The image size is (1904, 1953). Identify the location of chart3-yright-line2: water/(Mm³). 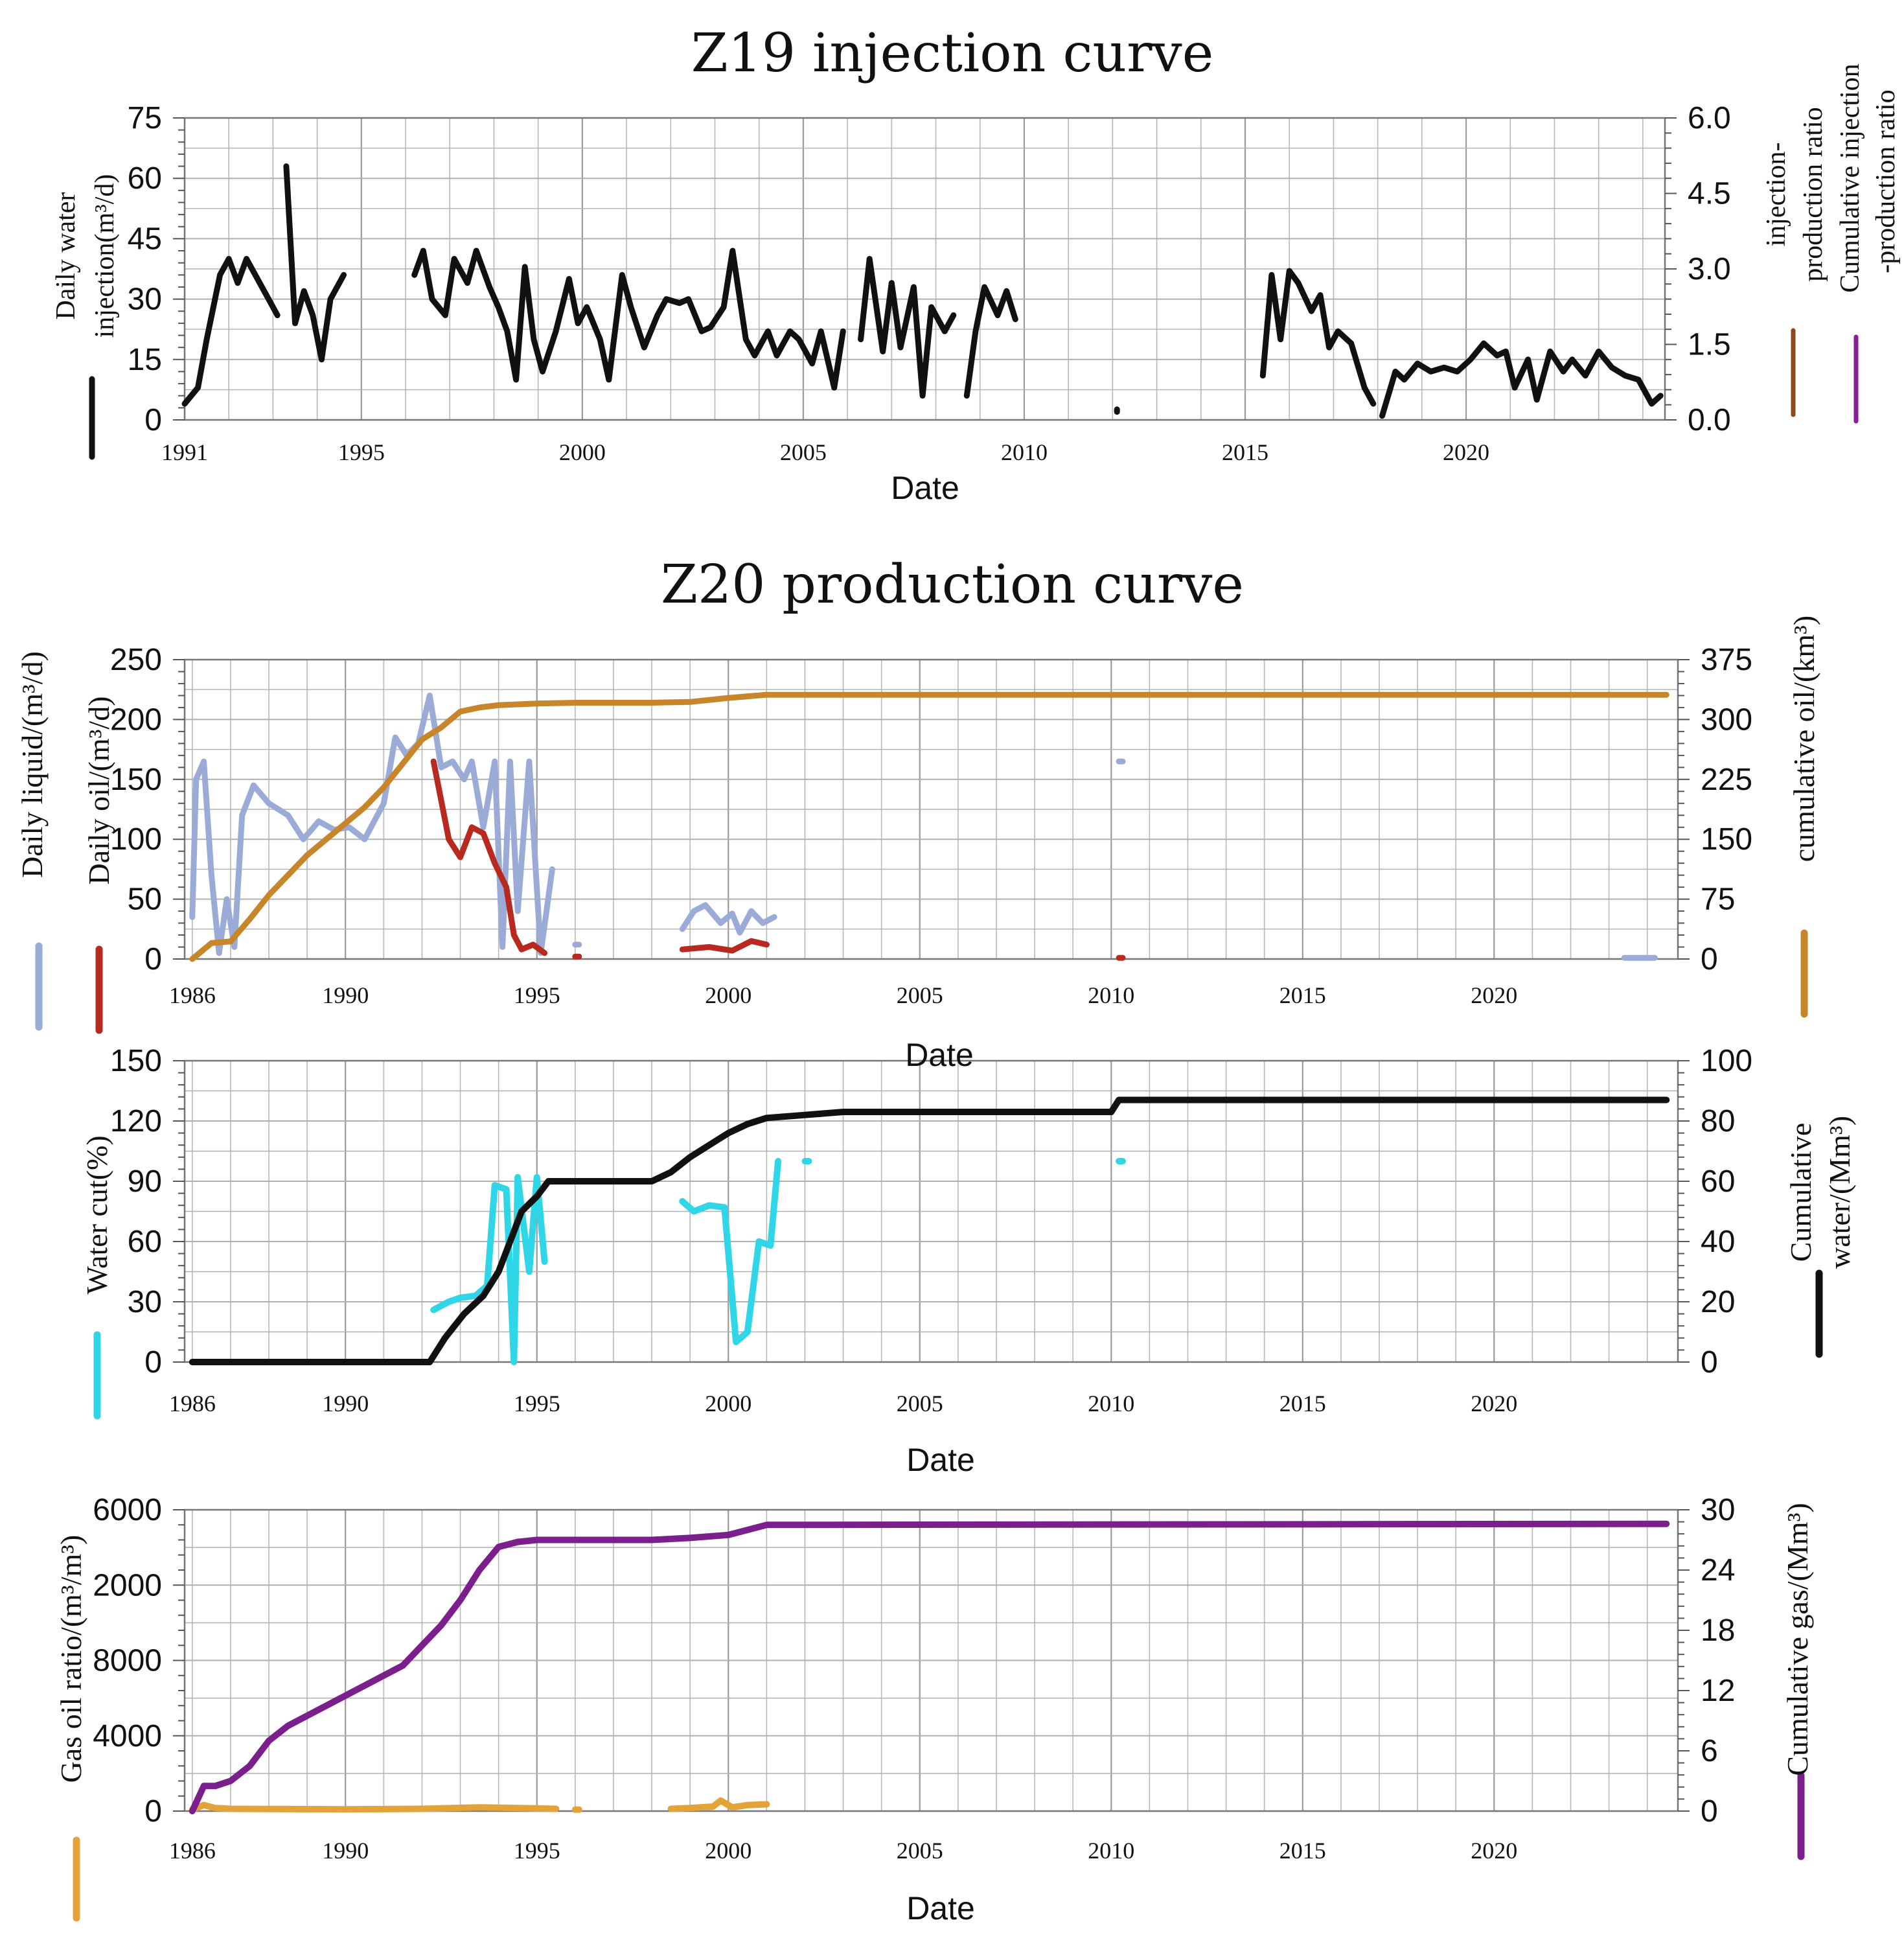
(1840, 1192).